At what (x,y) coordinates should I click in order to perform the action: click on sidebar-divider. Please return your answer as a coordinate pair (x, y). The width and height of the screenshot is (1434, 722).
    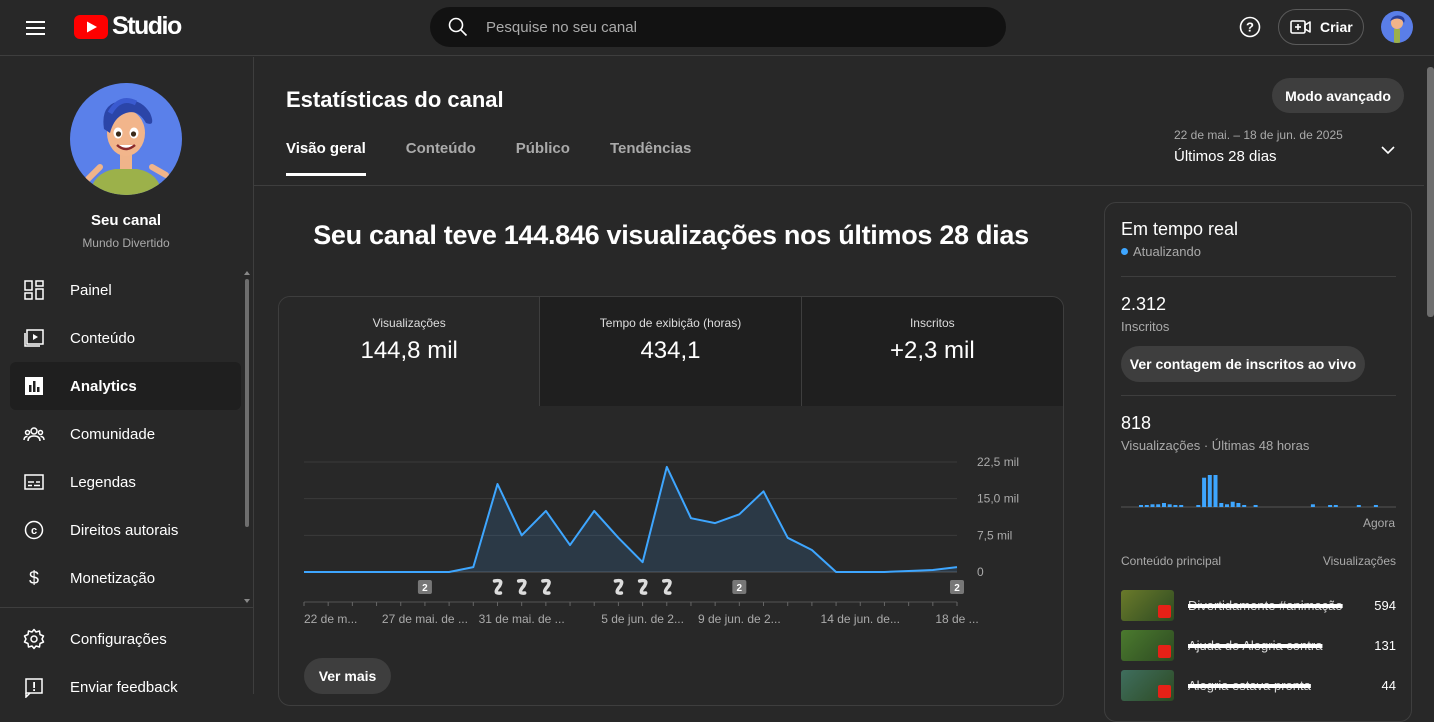
    Looking at the image, I should click on (126, 607).